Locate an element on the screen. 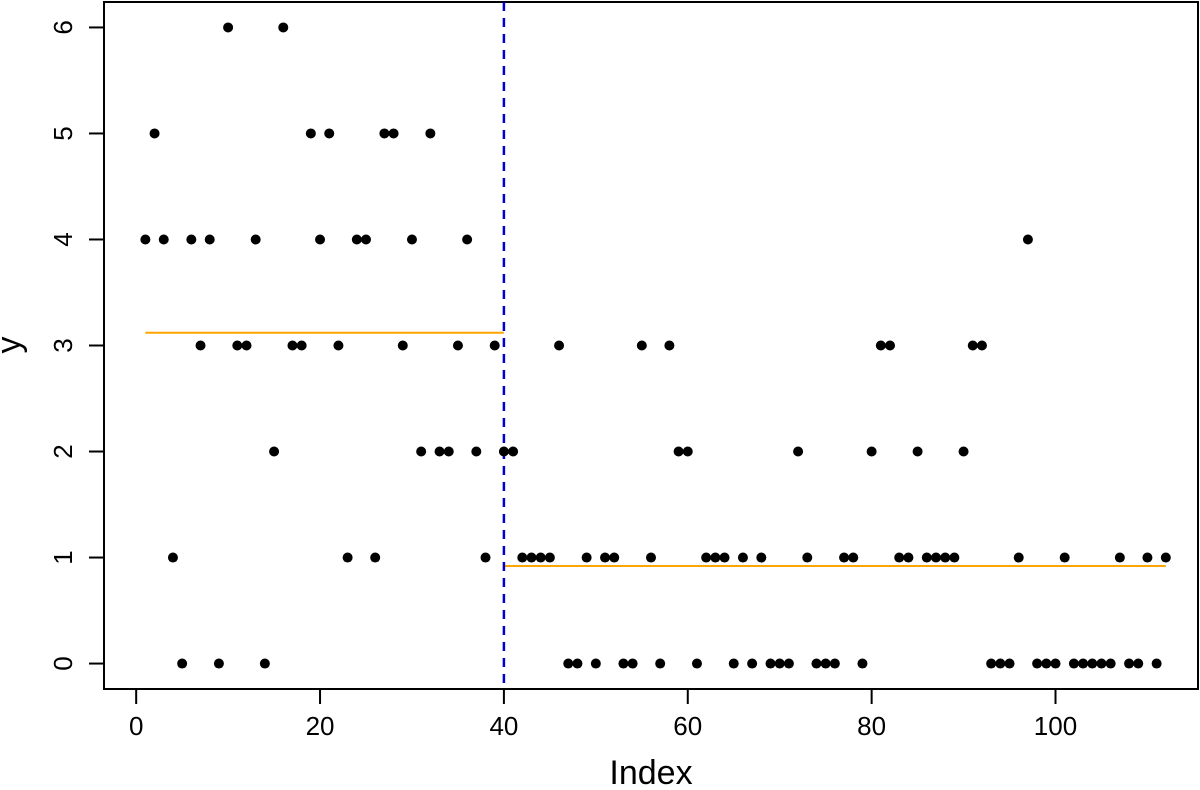 The width and height of the screenshot is (1200, 790). y-axis-title: y is located at coordinates (14, 345).